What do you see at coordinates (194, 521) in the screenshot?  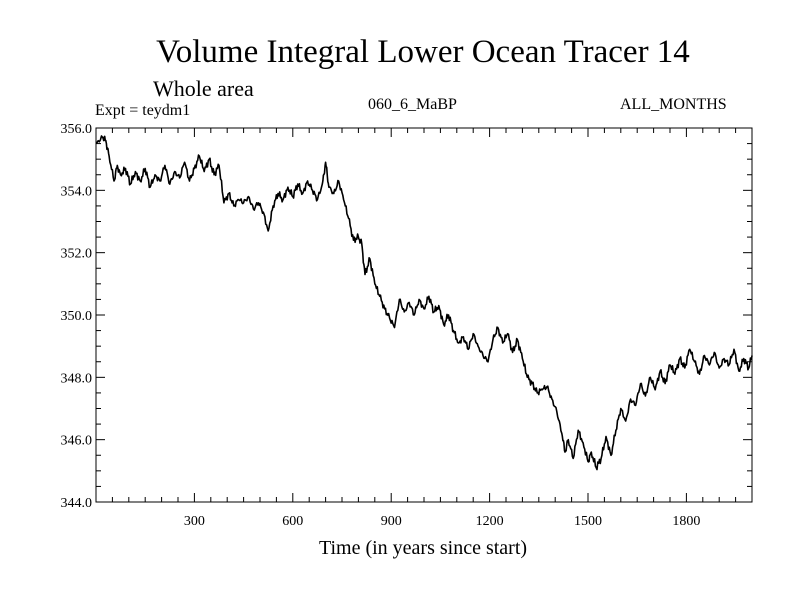 I see `x-tick-label: 300` at bounding box center [194, 521].